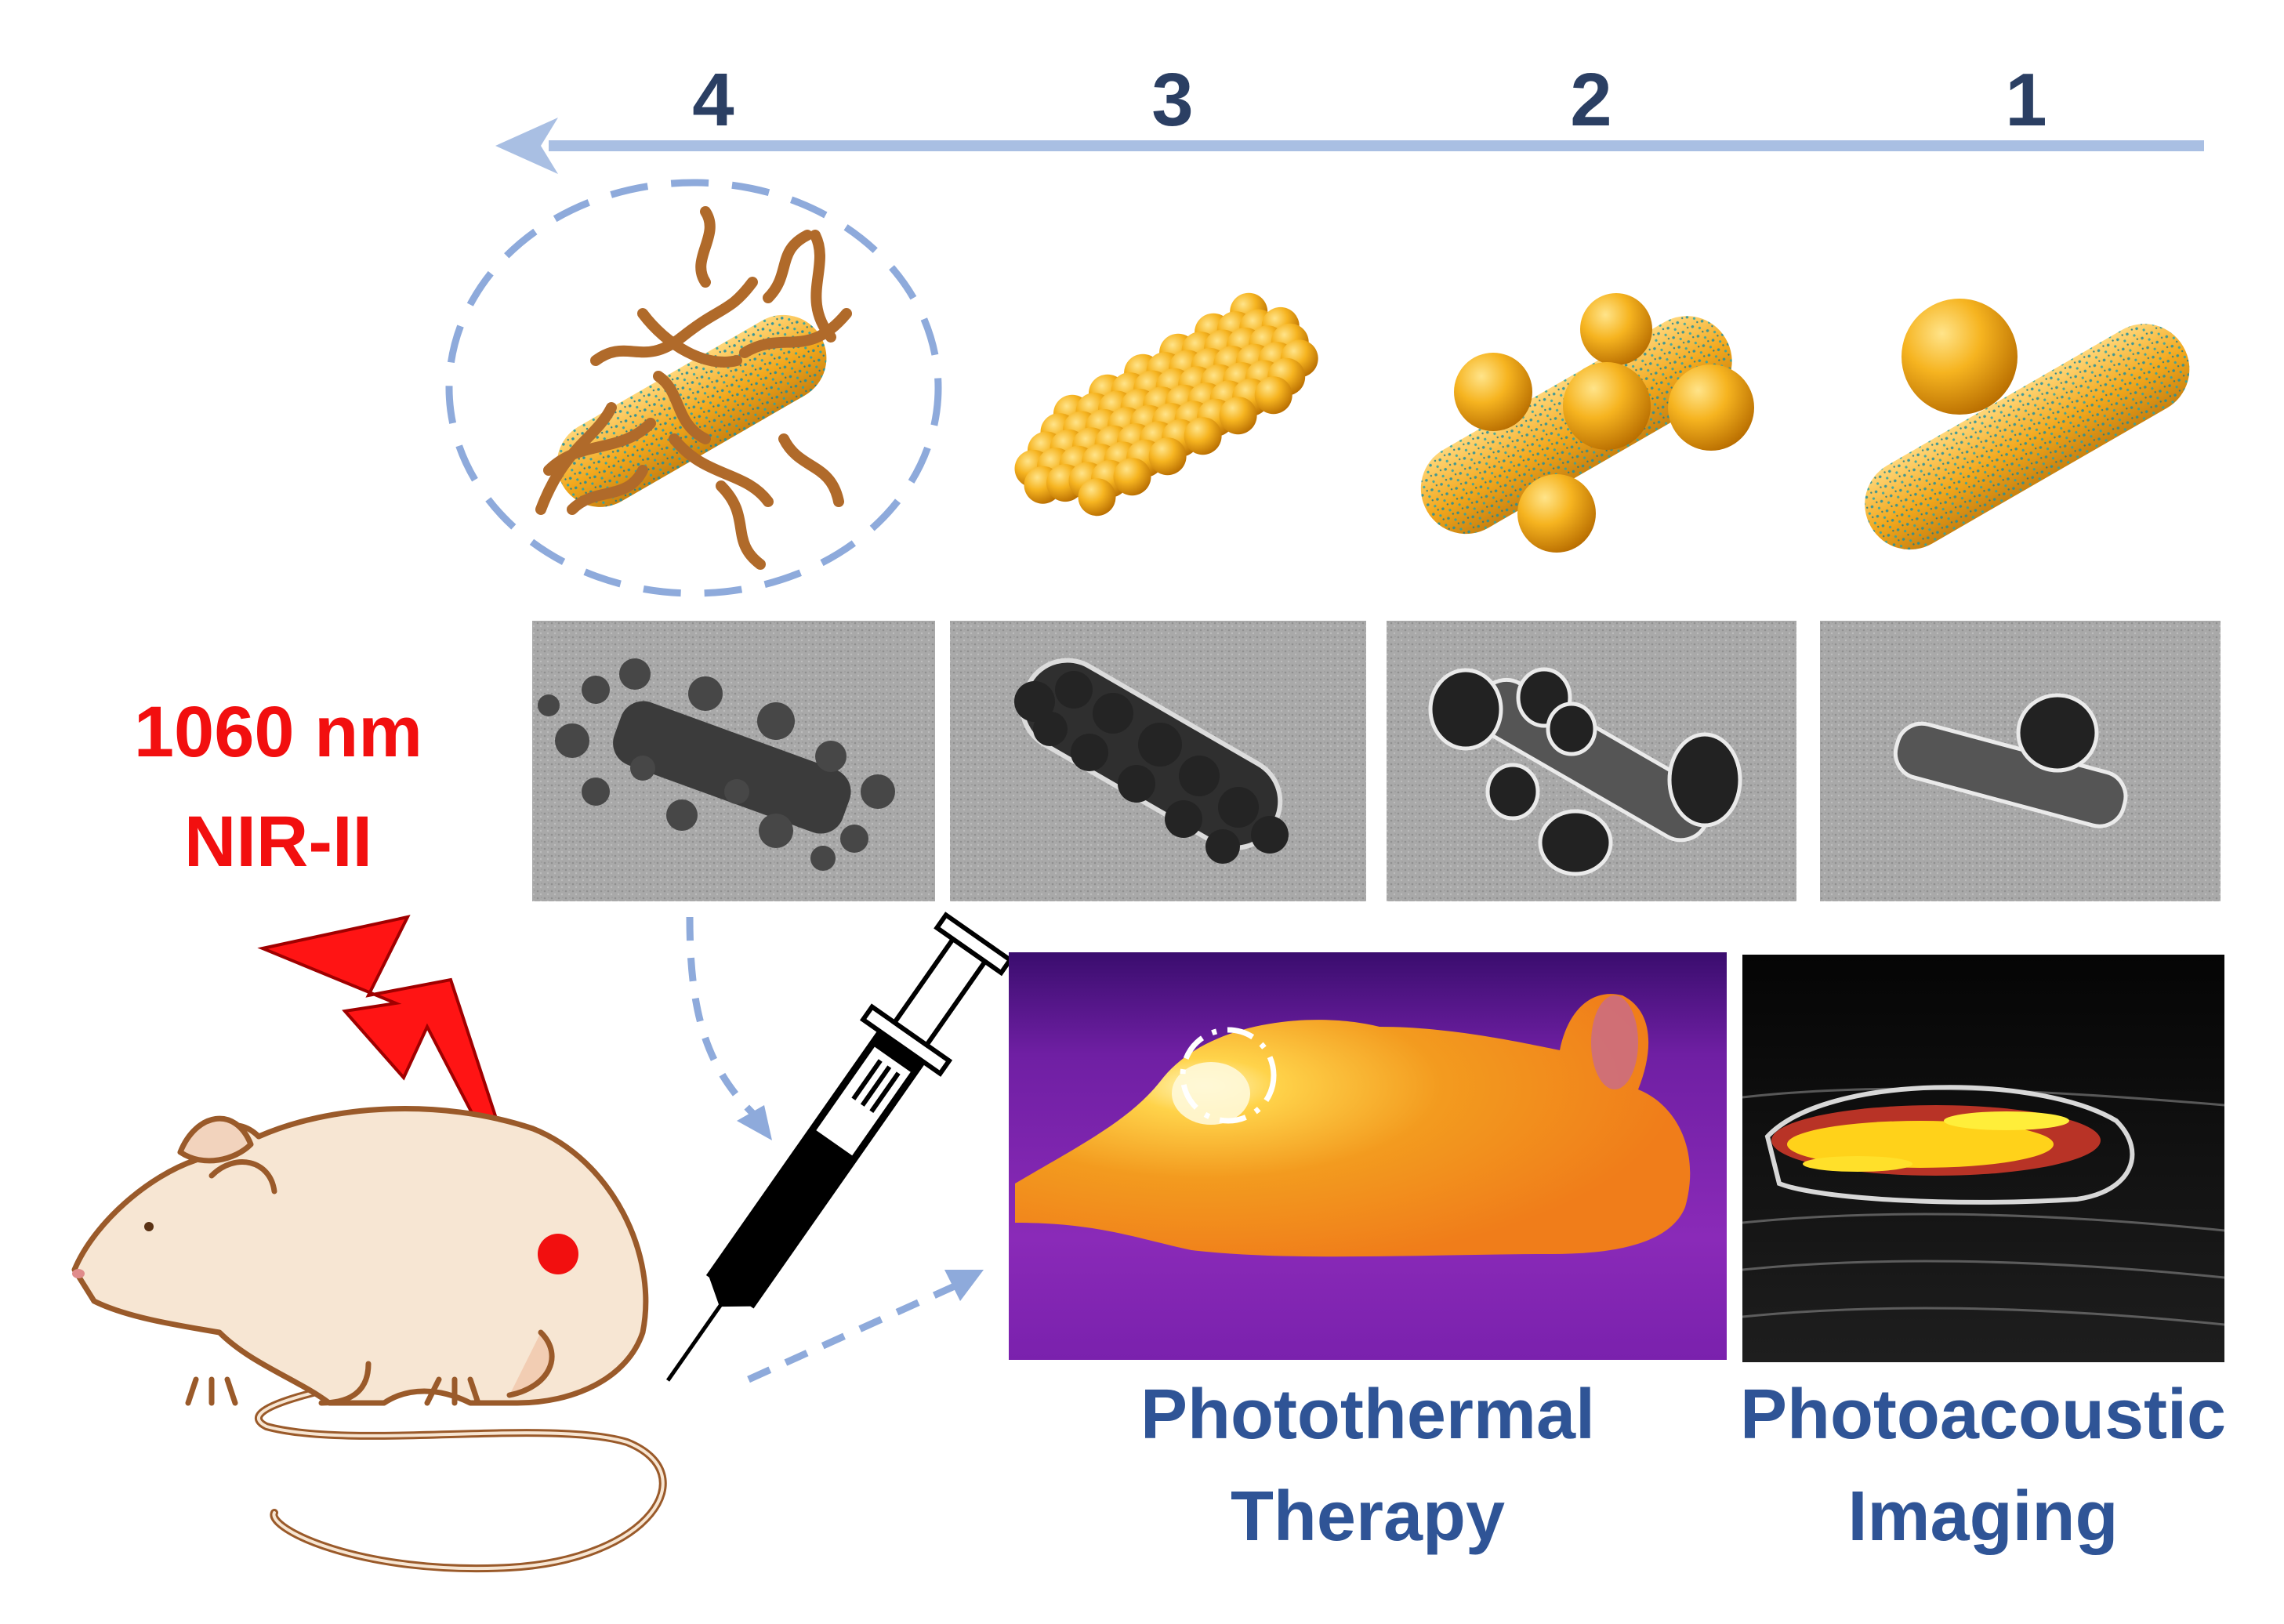 The width and height of the screenshot is (2284, 1624). I want to click on flow-arrow-to-syringe, so click(721, 1016).